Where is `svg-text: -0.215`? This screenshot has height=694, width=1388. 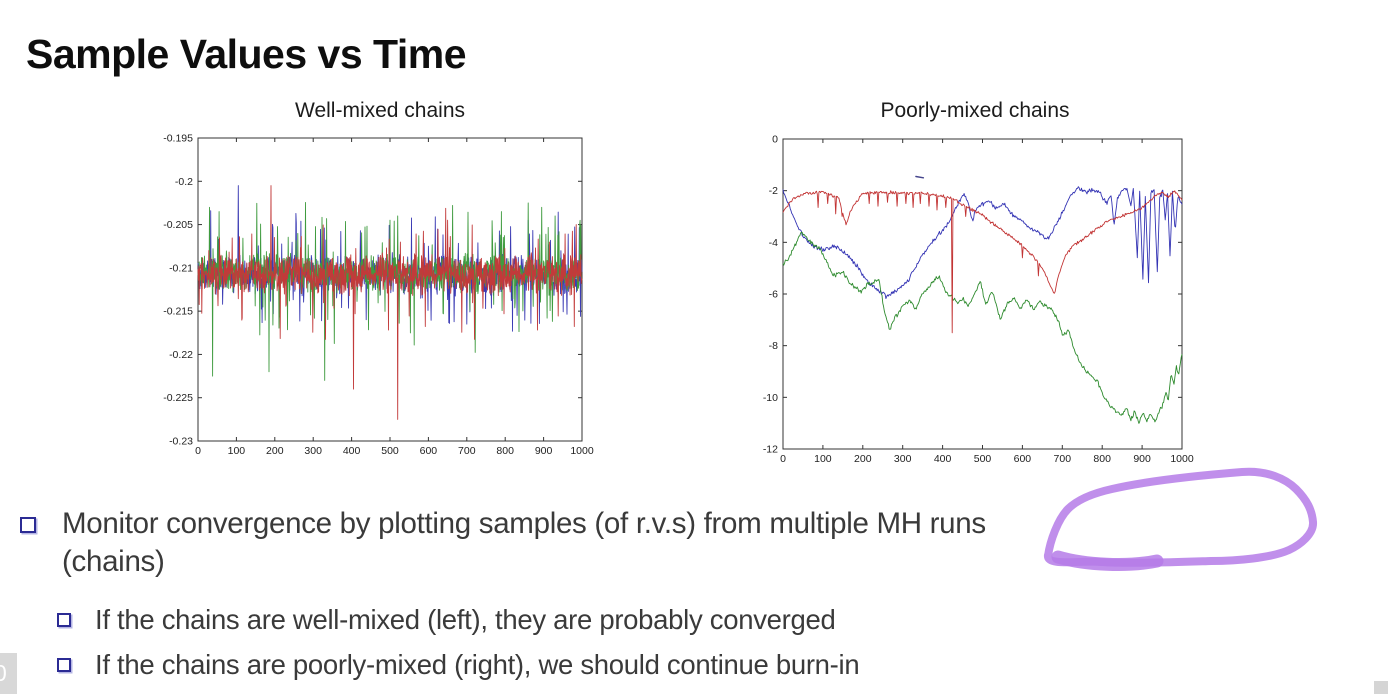 svg-text: -0.215 is located at coordinates (178, 312).